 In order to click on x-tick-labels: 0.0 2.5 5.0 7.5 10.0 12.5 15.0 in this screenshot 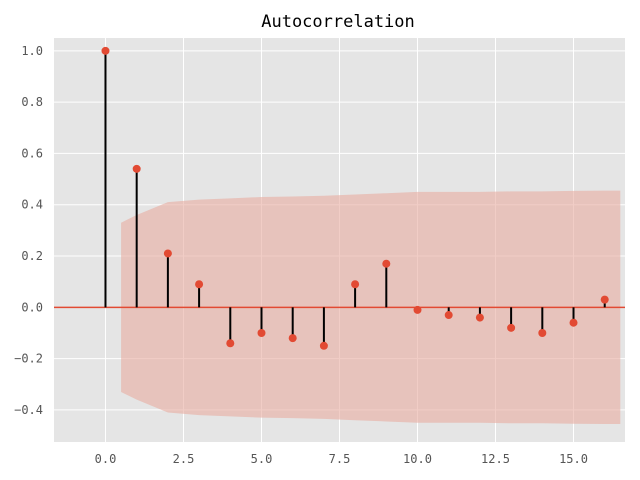, I will do `click(341, 459)`.